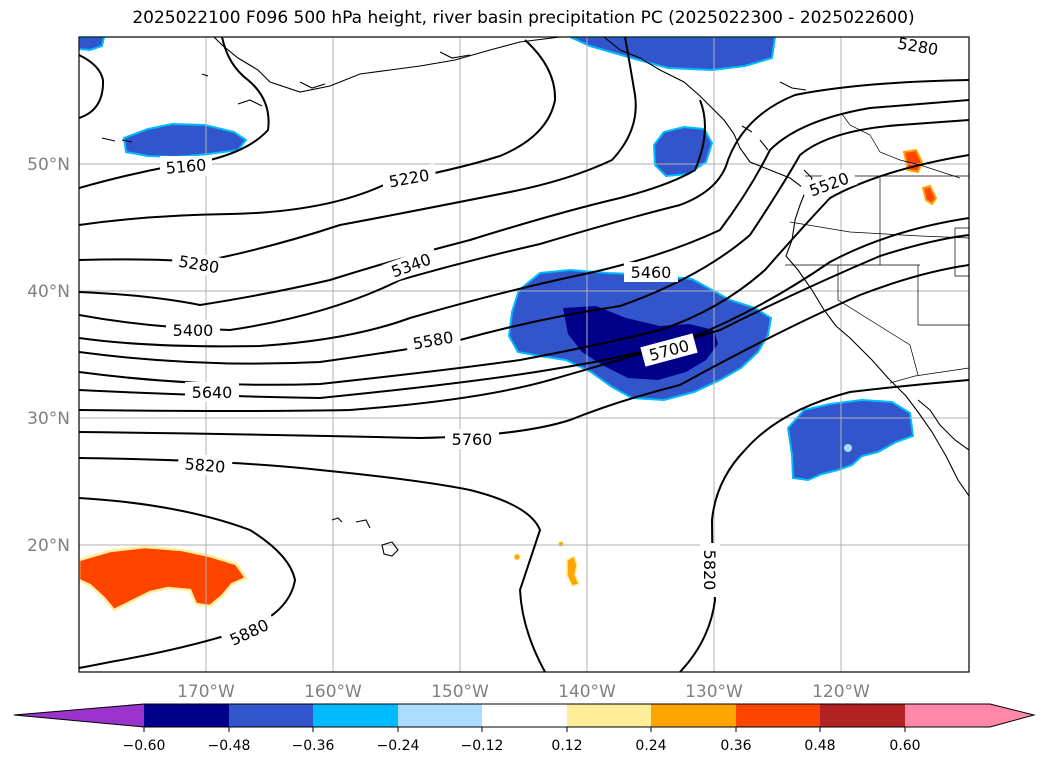 The width and height of the screenshot is (1047, 765). I want to click on colorbar-tick-5: −0.12, so click(482, 746).